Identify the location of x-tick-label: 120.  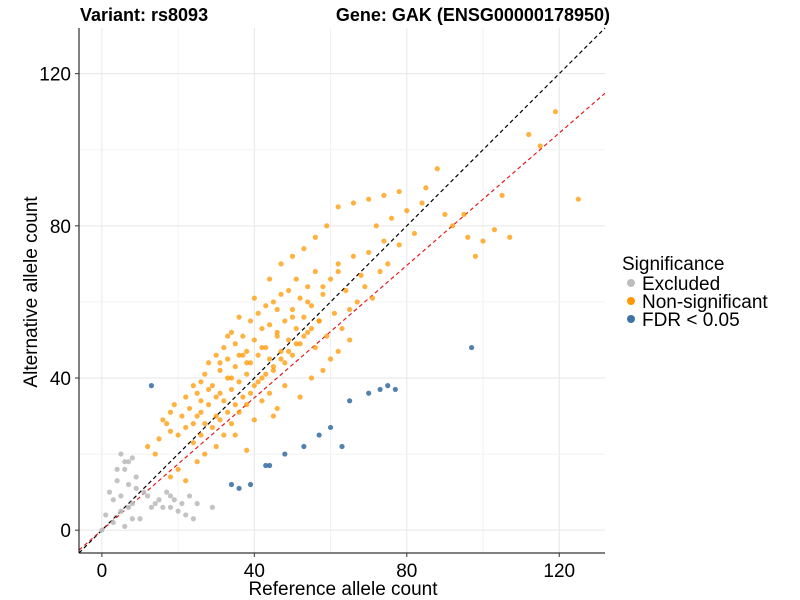
(559, 571).